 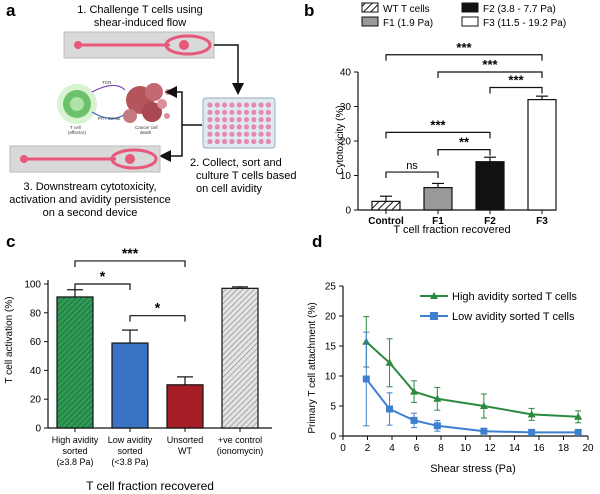 What do you see at coordinates (333, 407) in the screenshot?
I see `panel-d-ytick-label: 5` at bounding box center [333, 407].